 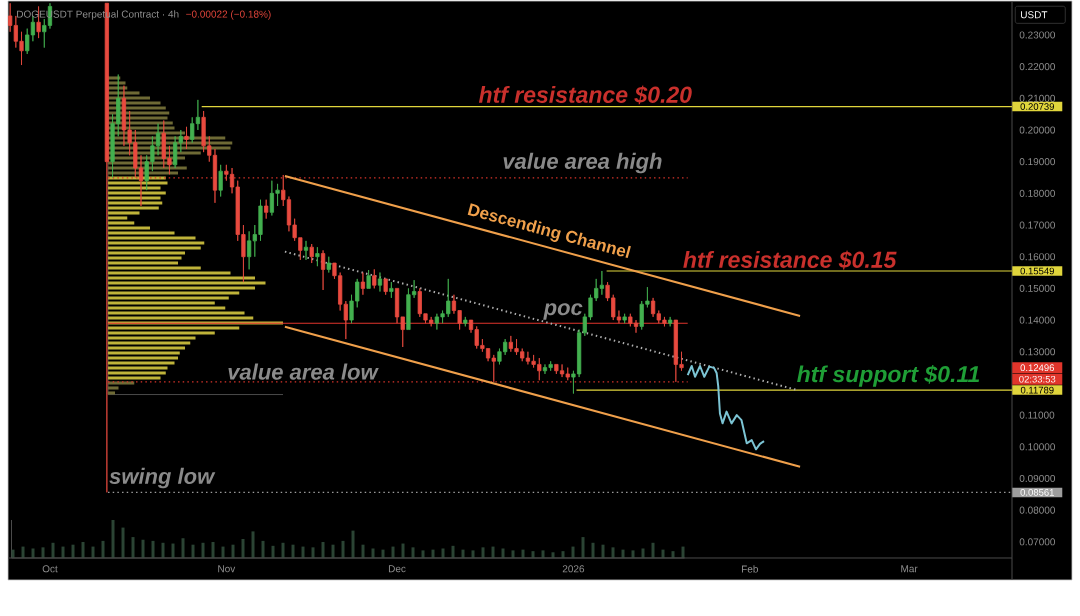 What do you see at coordinates (1034, 15) in the screenshot?
I see `y-axis-title: USDT` at bounding box center [1034, 15].